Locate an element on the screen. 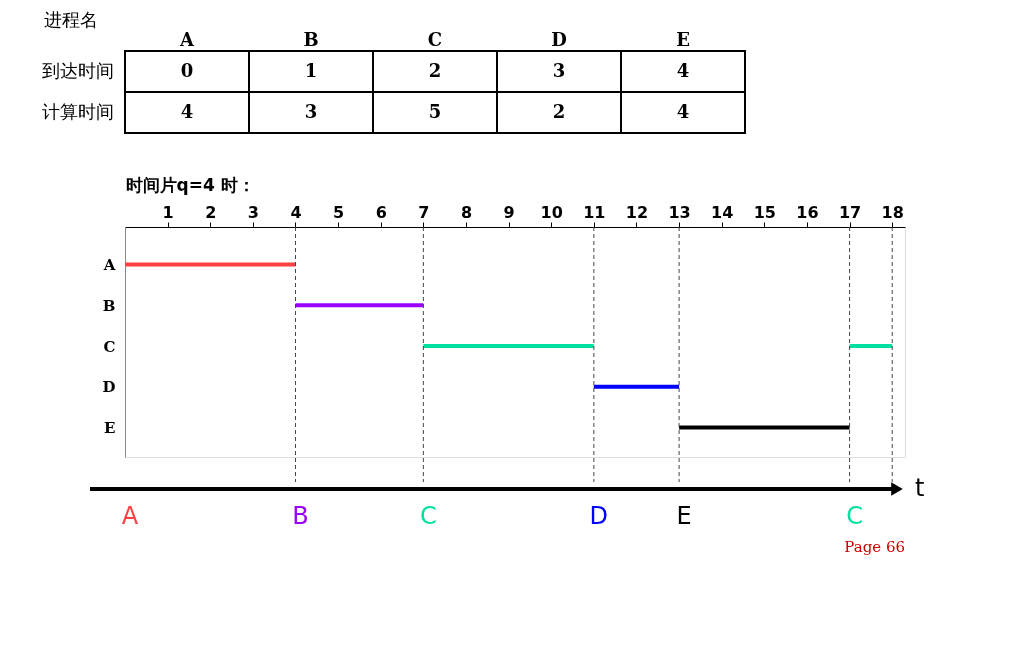  x-tick-label: 6 is located at coordinates (381, 212).